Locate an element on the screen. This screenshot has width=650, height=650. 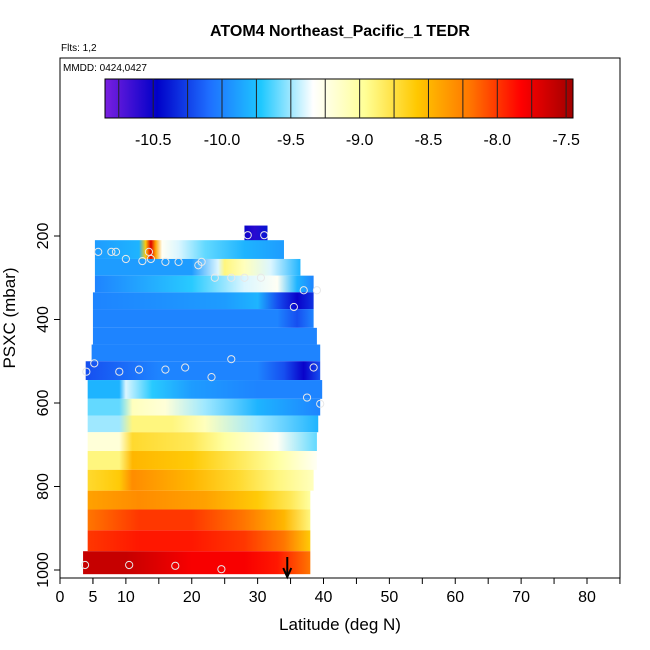
y-axis: 200 400 600 800 1000 is located at coordinates (47, 405).